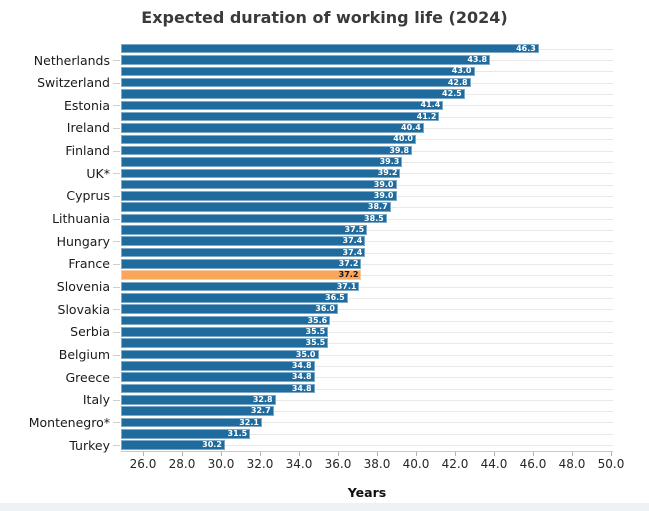 The image size is (649, 511). What do you see at coordinates (182, 464) in the screenshot?
I see `x-tick-label: 28.0` at bounding box center [182, 464].